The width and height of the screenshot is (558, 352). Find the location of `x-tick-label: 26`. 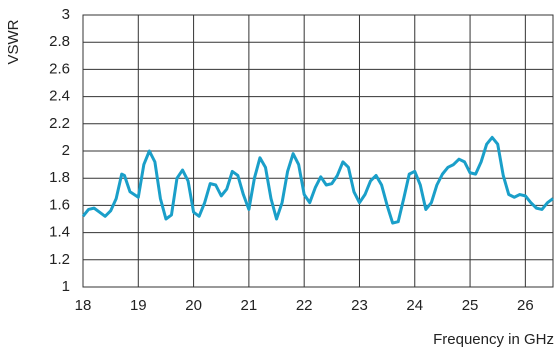

x-tick-label: 26 is located at coordinates (525, 305).